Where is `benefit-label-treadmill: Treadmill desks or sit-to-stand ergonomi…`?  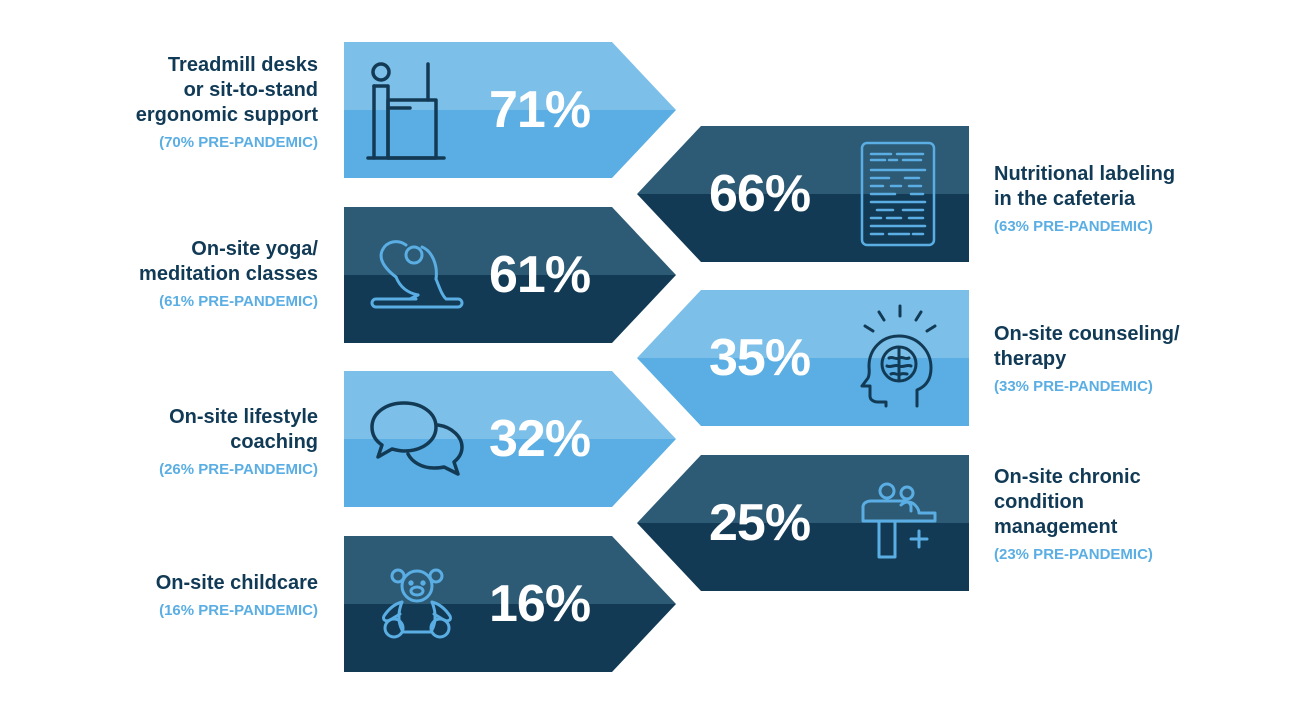
benefit-label-treadmill: Treadmill desks or sit-to-stand ergonomi… is located at coordinates (189, 102).